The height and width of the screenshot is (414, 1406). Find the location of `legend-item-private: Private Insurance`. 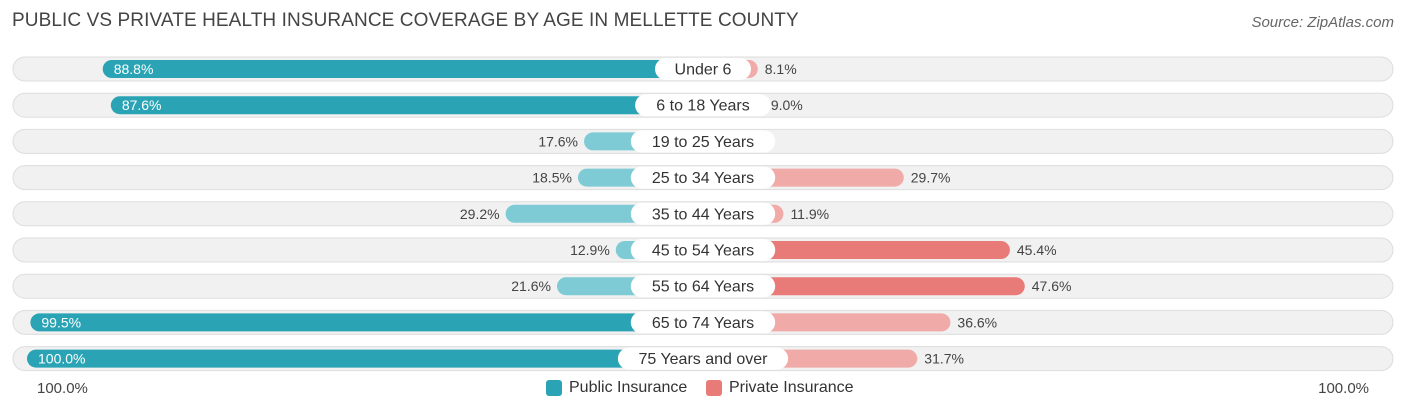

legend-item-private: Private Insurance is located at coordinates (780, 388).